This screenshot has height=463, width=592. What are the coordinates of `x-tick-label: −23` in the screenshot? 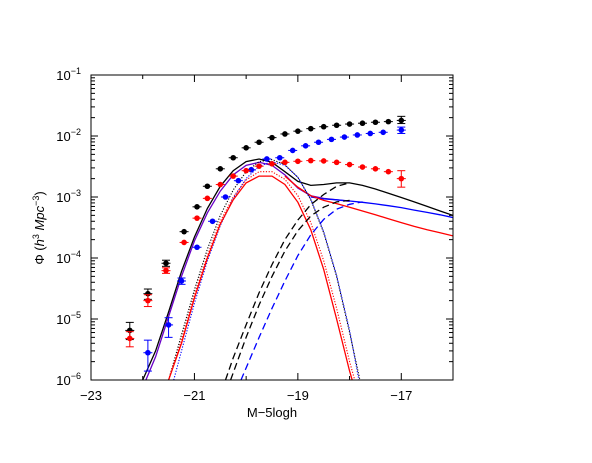 It's located at (91, 395).